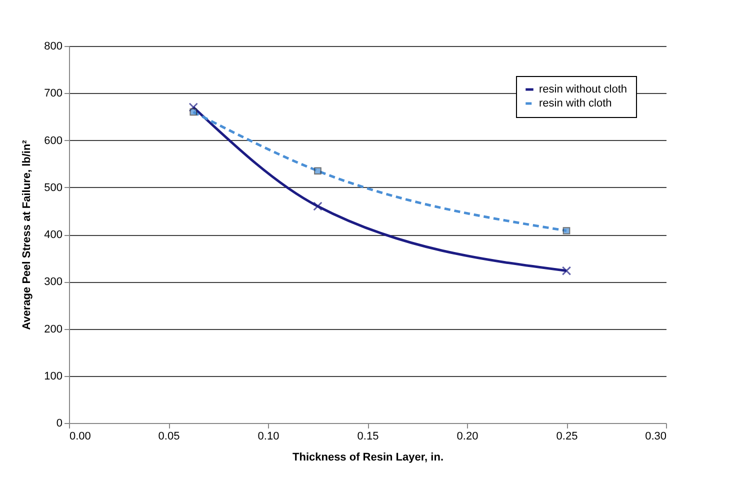 The image size is (735, 485). What do you see at coordinates (368, 458) in the screenshot?
I see `x-axis-title: Thickness of Resin Layer, in.` at bounding box center [368, 458].